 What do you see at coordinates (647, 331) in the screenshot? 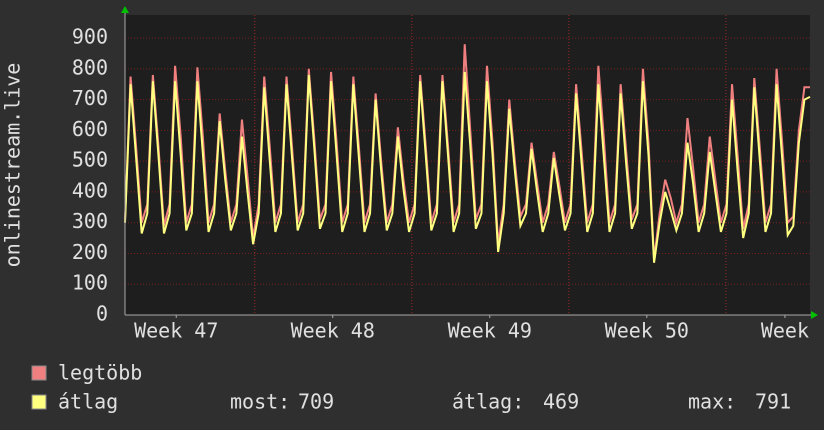
I see `x-tick-label: Week 50` at bounding box center [647, 331].